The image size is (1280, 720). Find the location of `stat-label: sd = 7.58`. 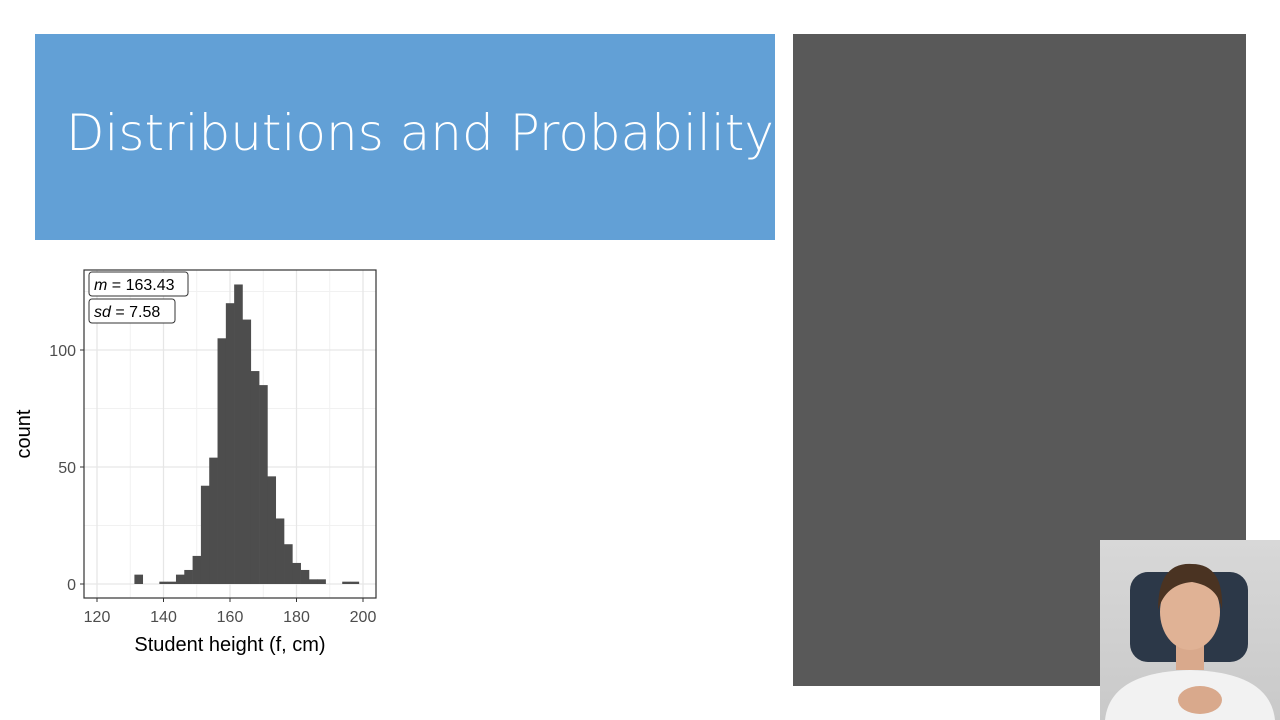

stat-label: sd = 7.58 is located at coordinates (127, 312).